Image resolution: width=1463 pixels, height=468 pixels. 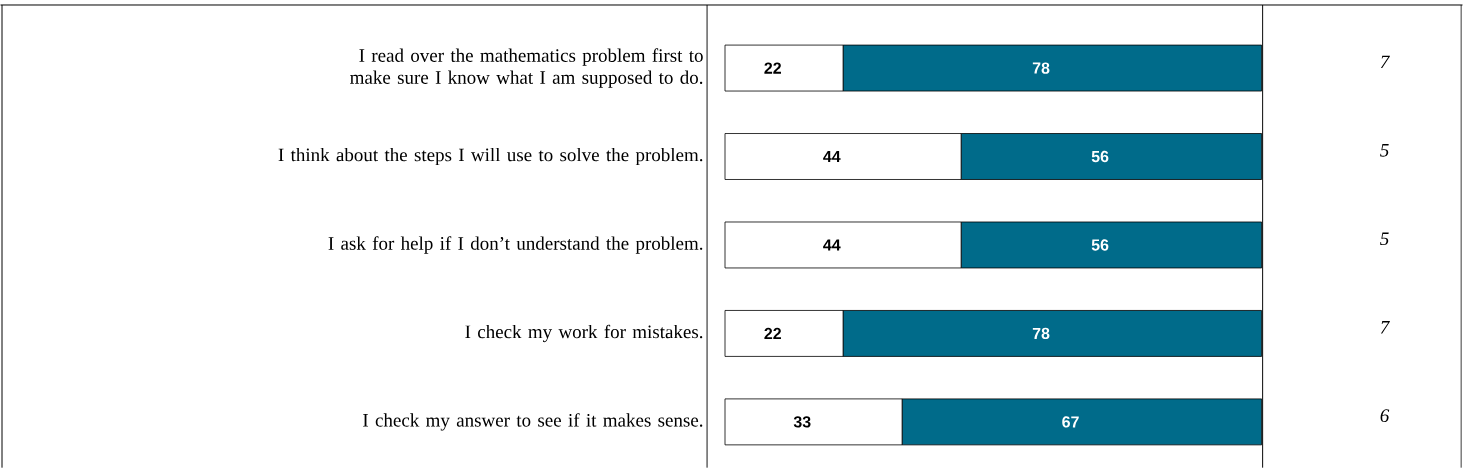 What do you see at coordinates (1385, 415) in the screenshot?
I see `text: 6` at bounding box center [1385, 415].